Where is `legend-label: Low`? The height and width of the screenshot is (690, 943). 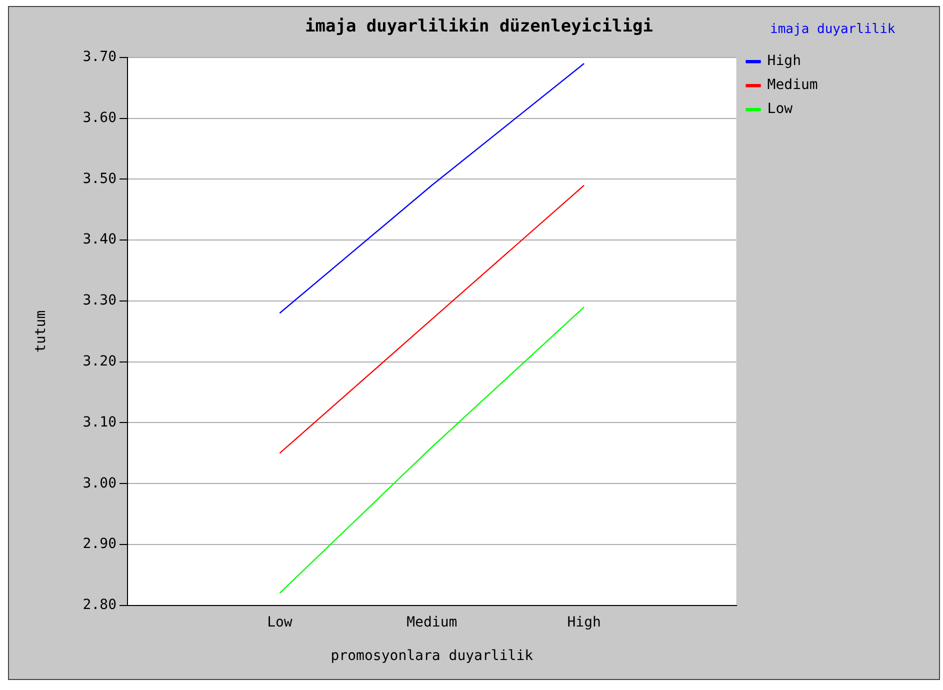
legend-label: Low is located at coordinates (830, 109).